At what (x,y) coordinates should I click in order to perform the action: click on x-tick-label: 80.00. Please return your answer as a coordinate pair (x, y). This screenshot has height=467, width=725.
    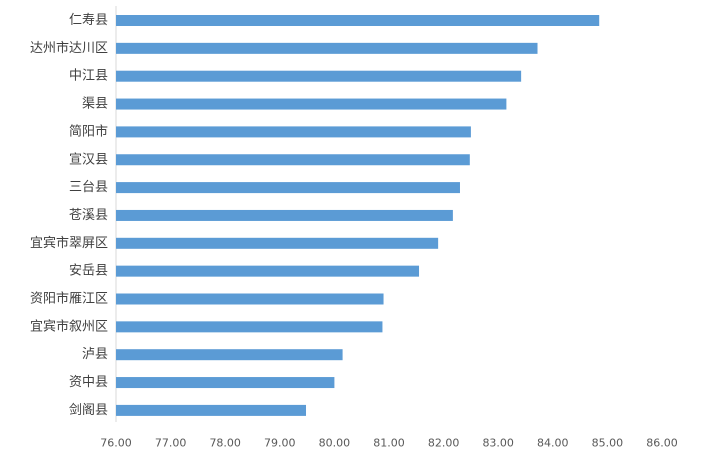
    Looking at the image, I should click on (335, 443).